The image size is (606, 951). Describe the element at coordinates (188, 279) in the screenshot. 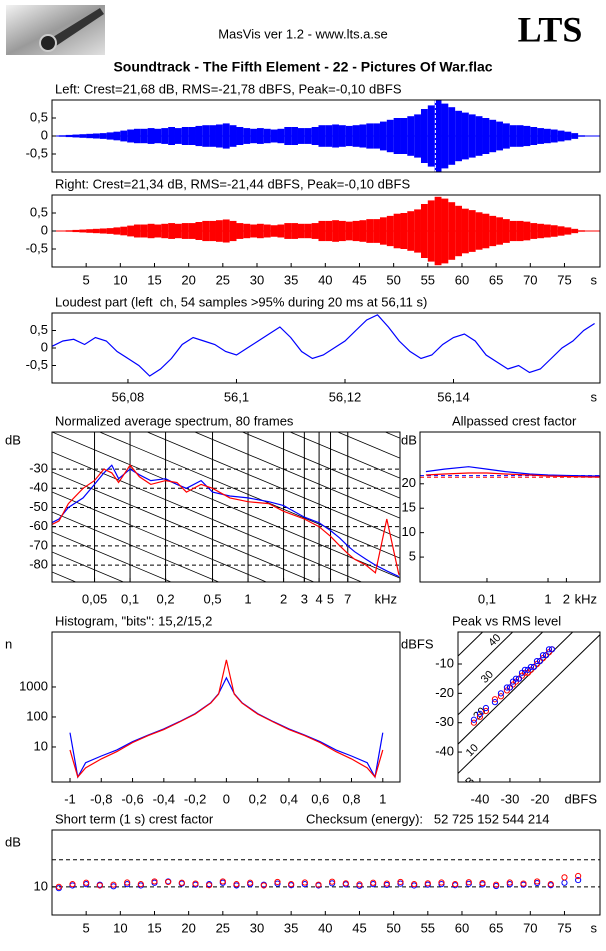

I see `x-tick-label: 20` at that location.